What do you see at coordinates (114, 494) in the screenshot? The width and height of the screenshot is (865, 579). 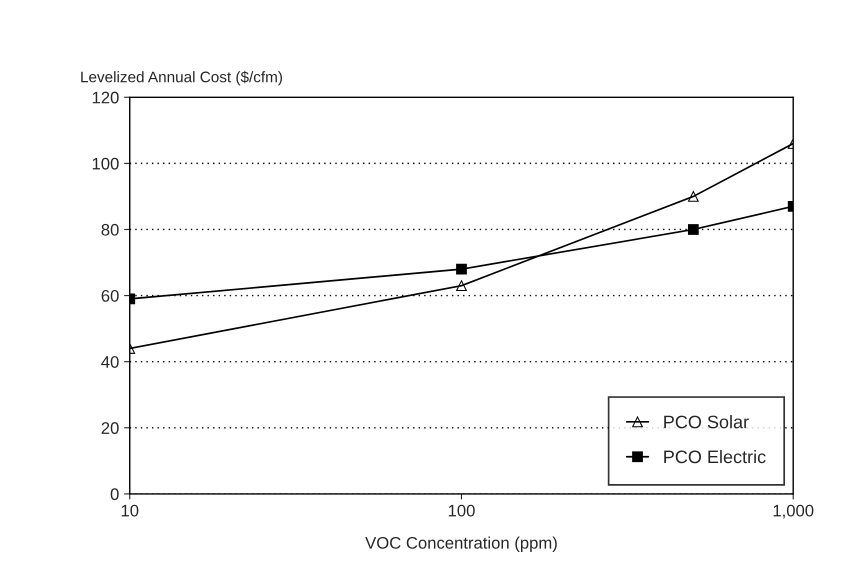 I see `y-tick-label: 0` at bounding box center [114, 494].